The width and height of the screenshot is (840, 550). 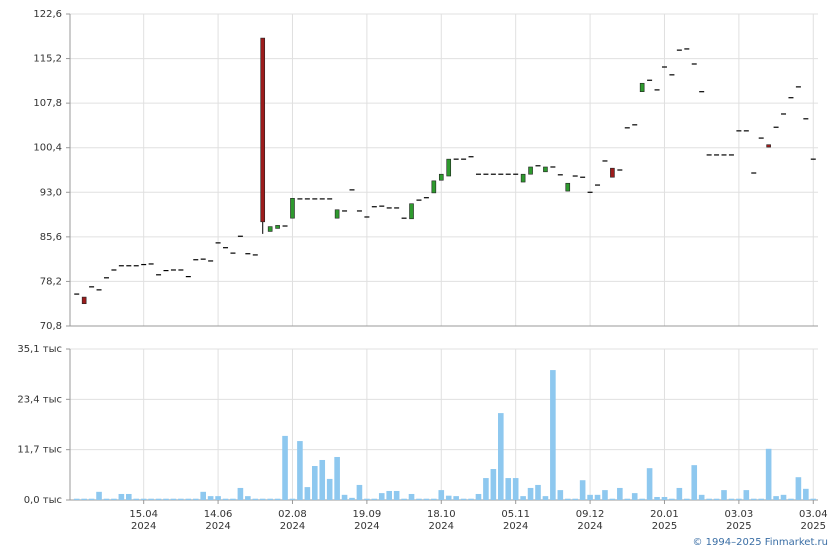 What do you see at coordinates (367, 514) in the screenshot?
I see `x-tick-label: 19.09` at bounding box center [367, 514].